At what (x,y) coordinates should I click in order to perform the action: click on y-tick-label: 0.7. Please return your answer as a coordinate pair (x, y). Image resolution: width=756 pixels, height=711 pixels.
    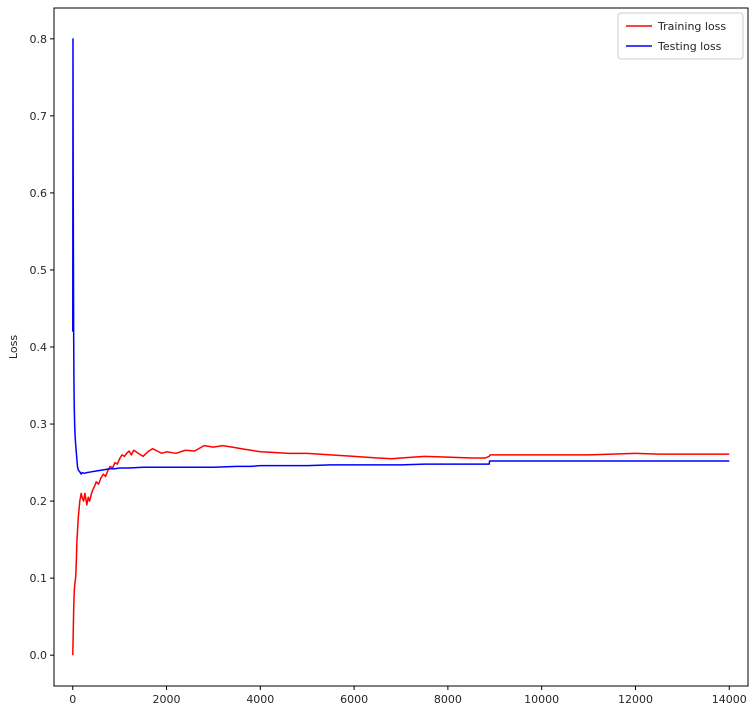
    Looking at the image, I should click on (39, 116).